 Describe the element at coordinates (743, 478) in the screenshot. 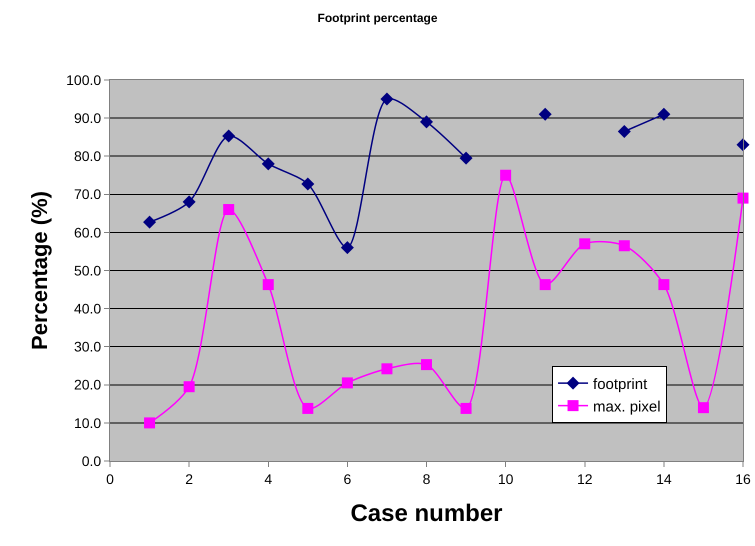

I see `x-tick-label: 16` at that location.